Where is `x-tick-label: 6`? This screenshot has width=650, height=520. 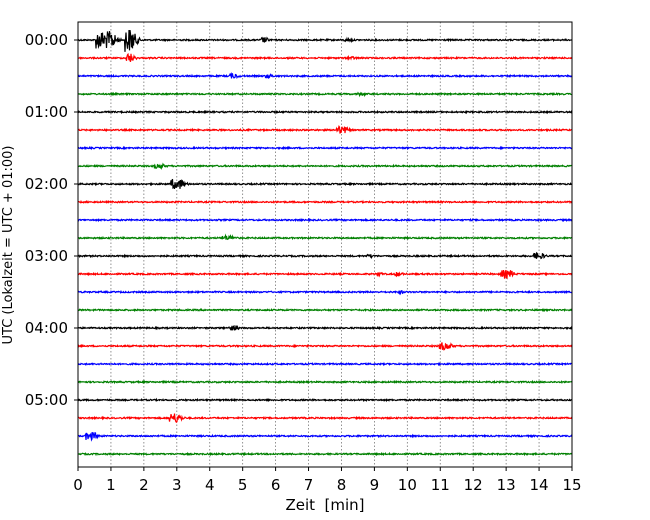 x-tick-label: 6 is located at coordinates (276, 485).